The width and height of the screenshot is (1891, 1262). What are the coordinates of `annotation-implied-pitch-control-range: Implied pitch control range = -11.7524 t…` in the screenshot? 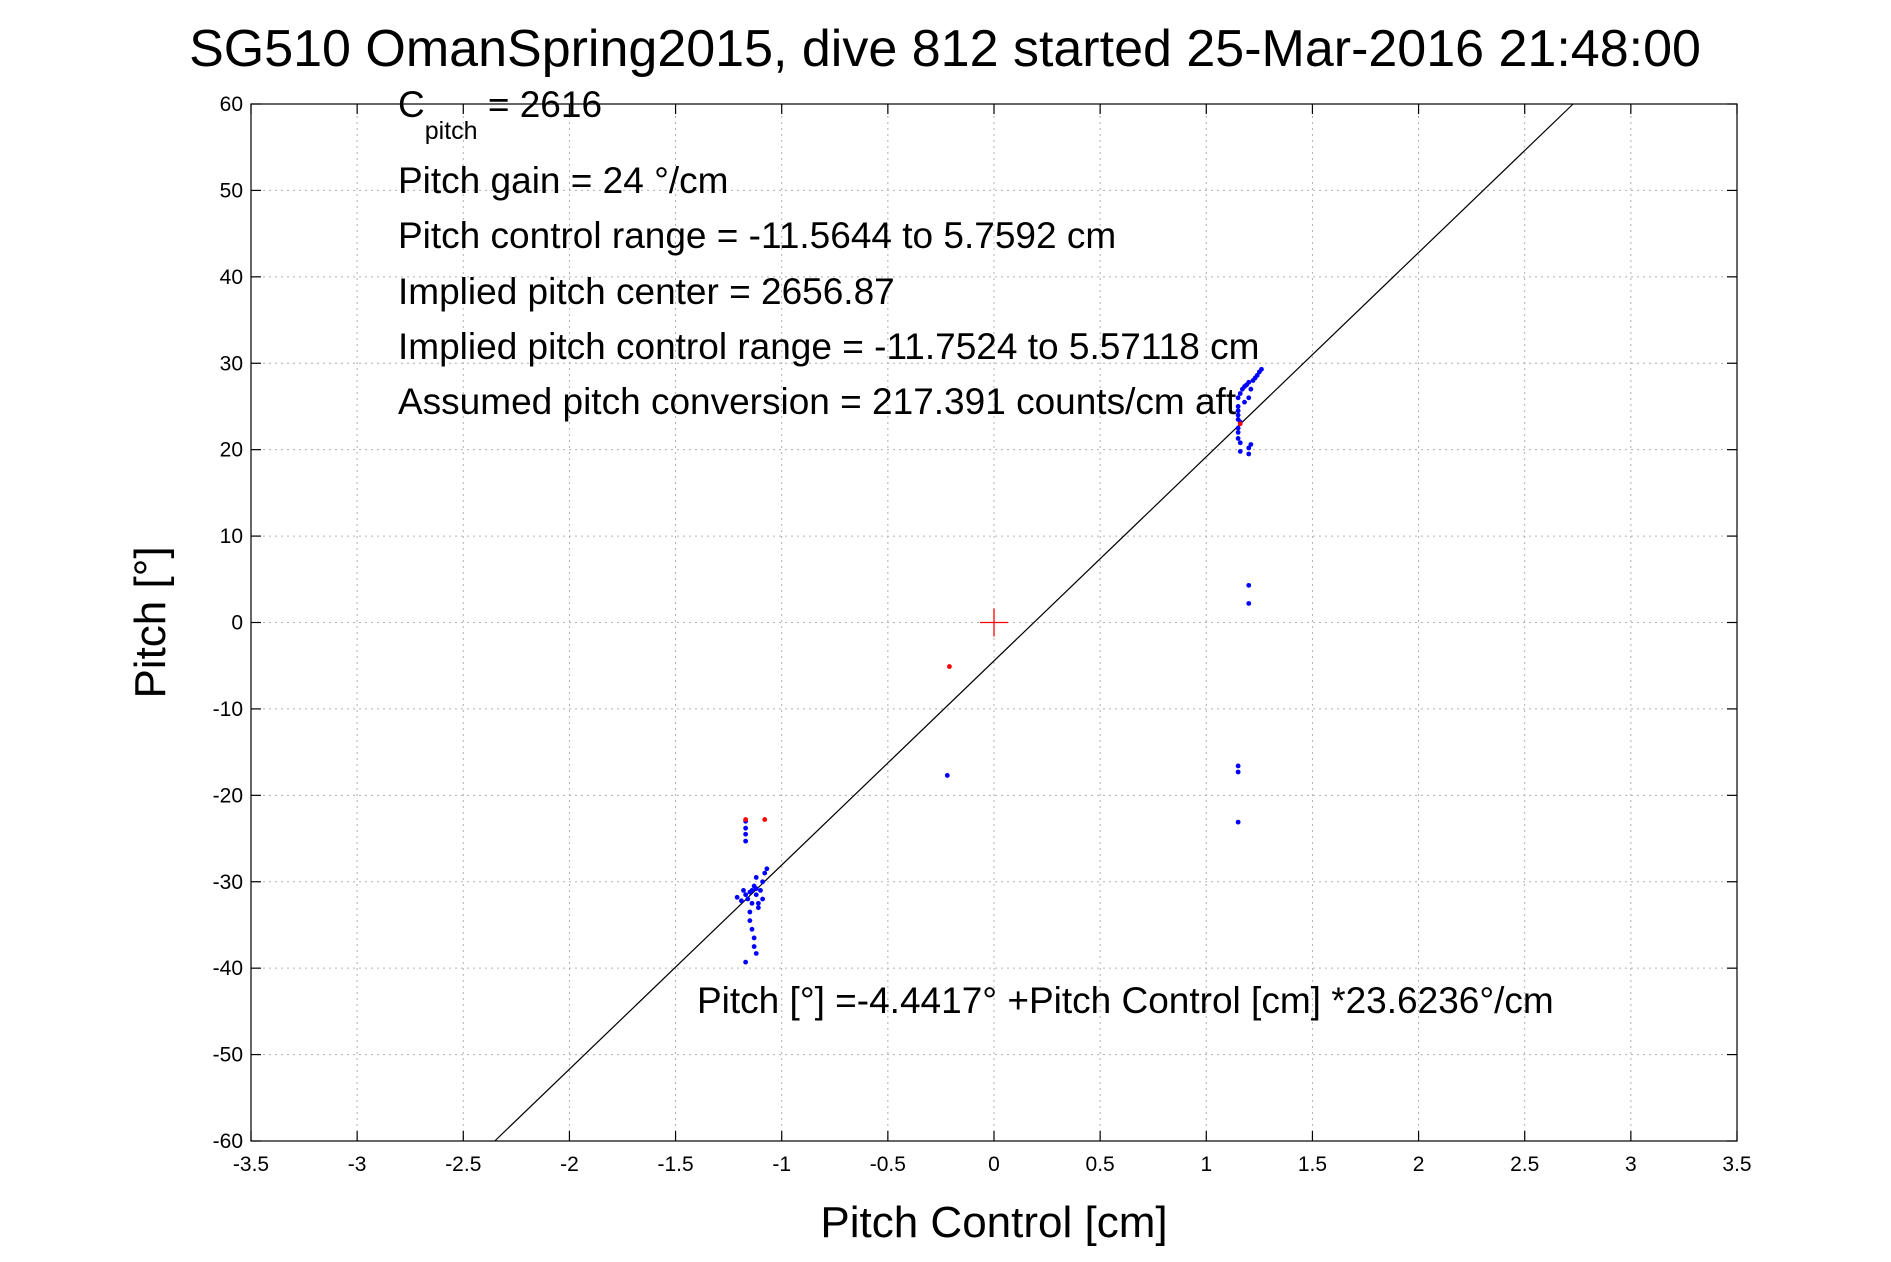 It's located at (828, 346).